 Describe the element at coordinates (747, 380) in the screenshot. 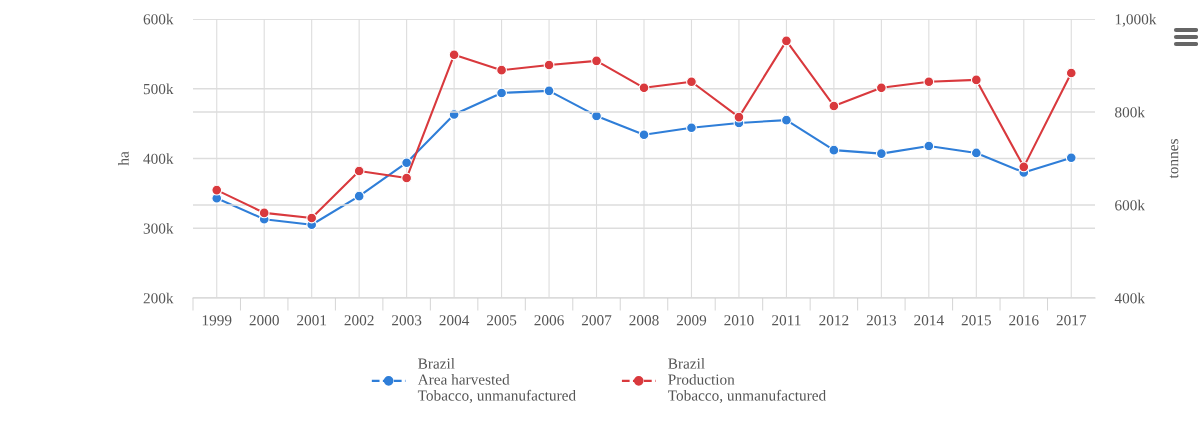

I see `legend-label: Brazil Production Tobacco, unmanufactured` at that location.